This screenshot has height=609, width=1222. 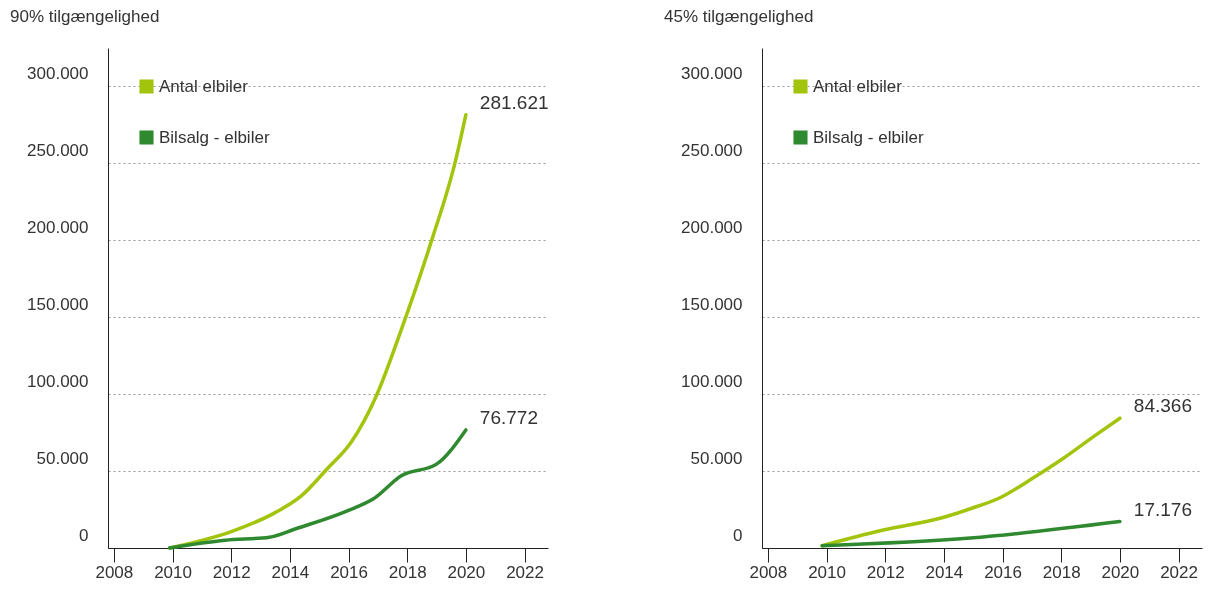 I want to click on data-label: 84.366, so click(x=1162, y=406).